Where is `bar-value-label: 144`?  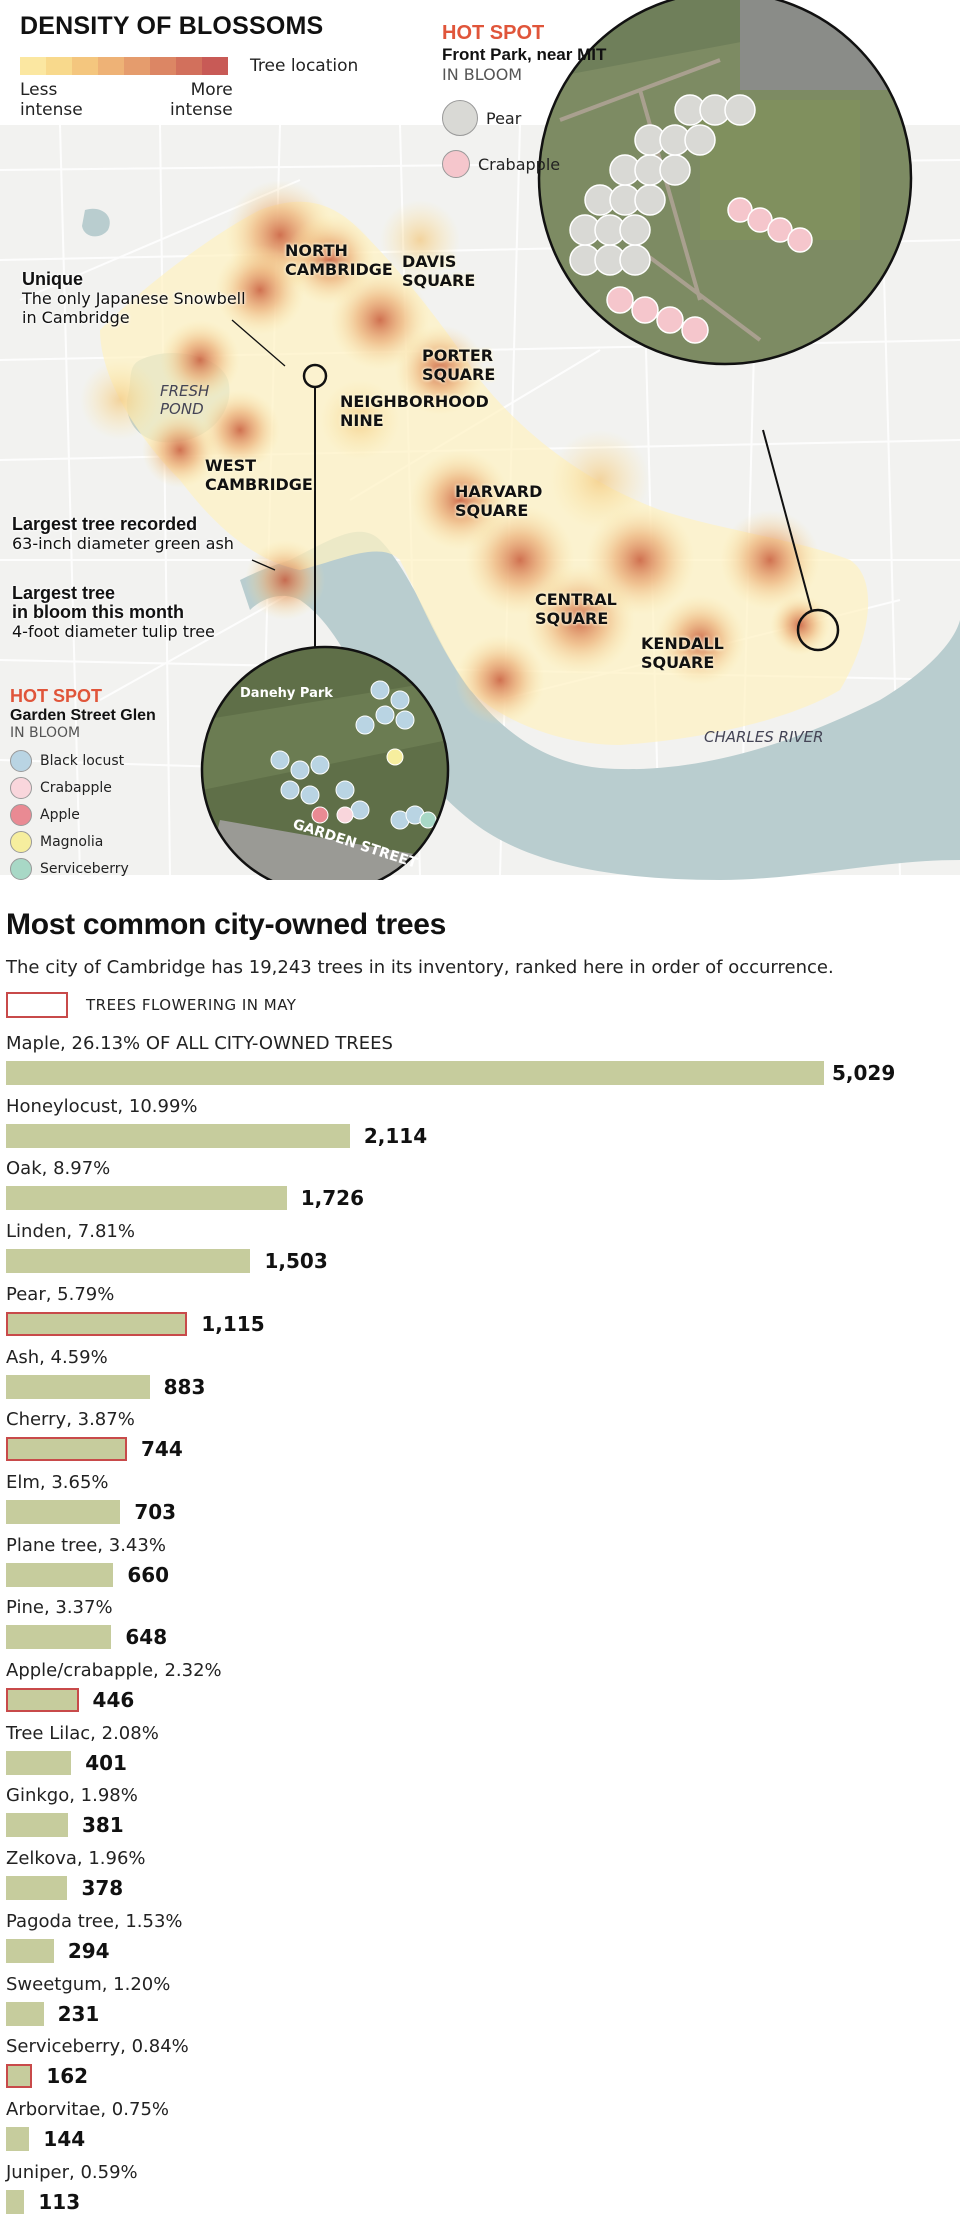
bar-value-label: 144 is located at coordinates (64, 2138).